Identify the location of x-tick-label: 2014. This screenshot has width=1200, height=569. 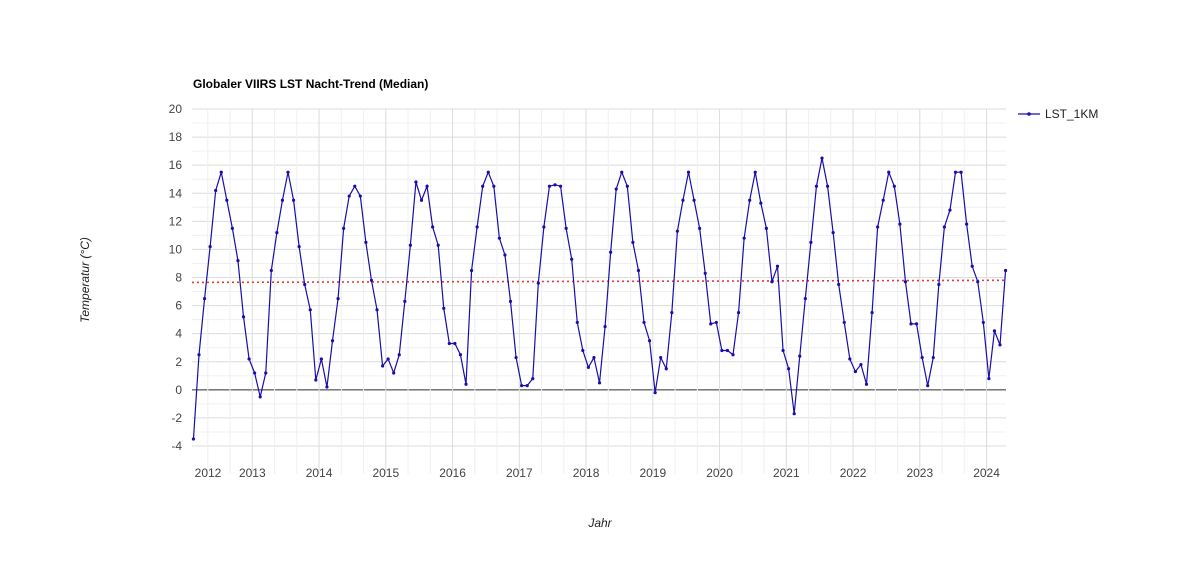
(319, 473).